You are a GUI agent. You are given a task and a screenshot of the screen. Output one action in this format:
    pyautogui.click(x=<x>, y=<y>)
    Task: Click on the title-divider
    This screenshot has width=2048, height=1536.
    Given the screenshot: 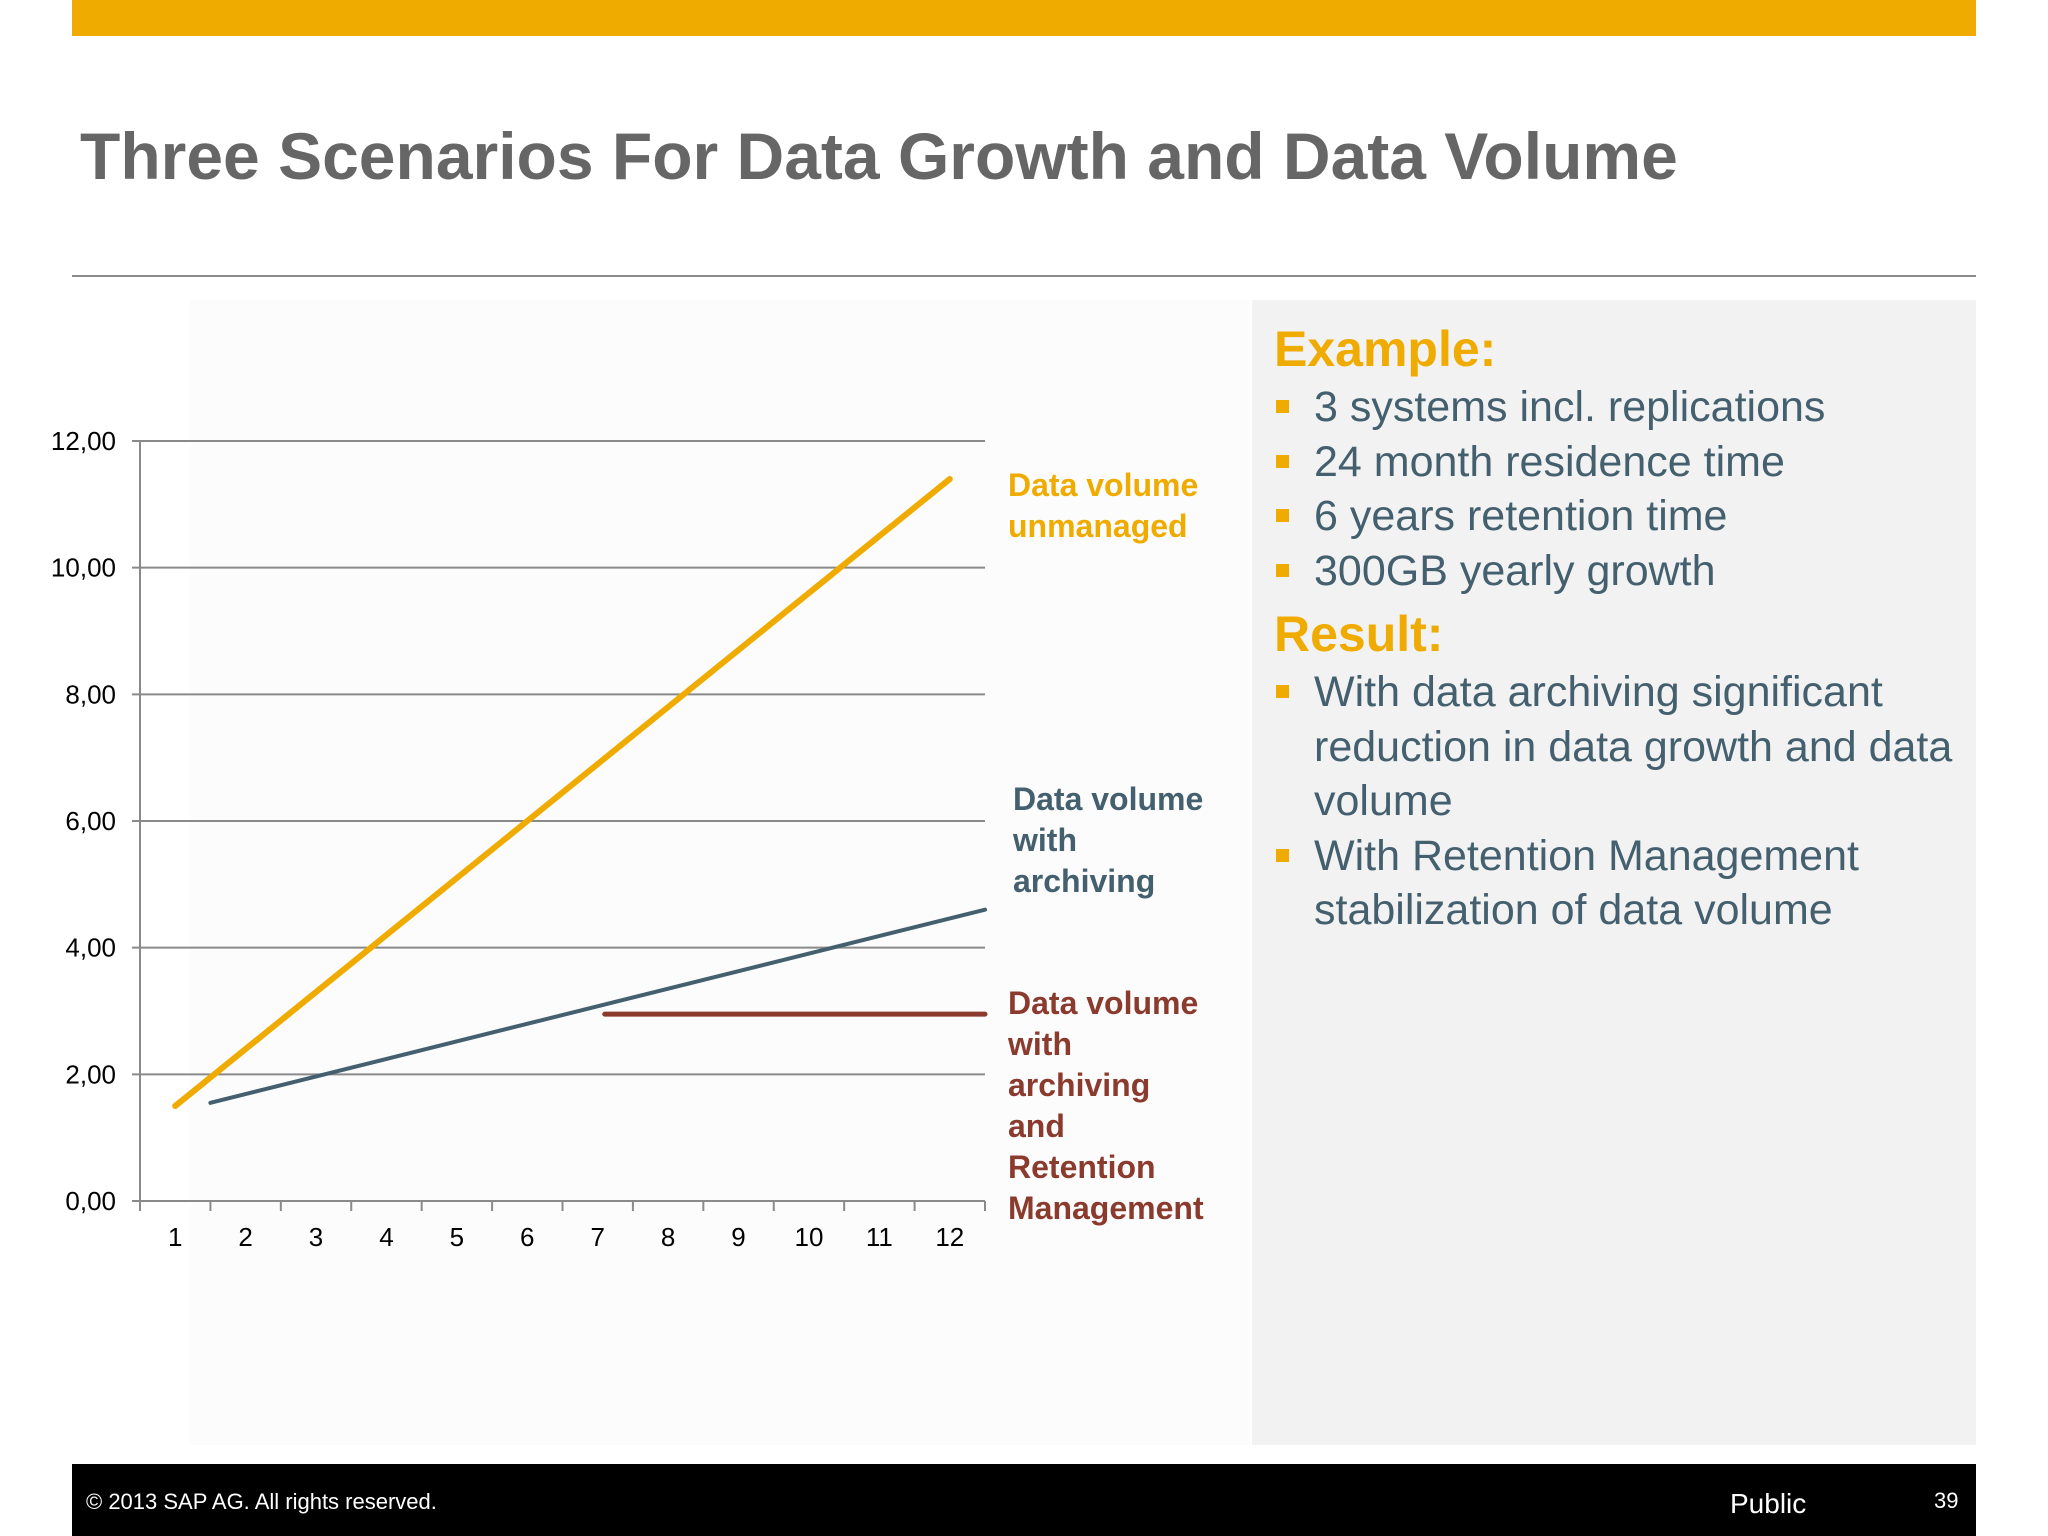 What is the action you would take?
    pyautogui.click(x=1024, y=276)
    